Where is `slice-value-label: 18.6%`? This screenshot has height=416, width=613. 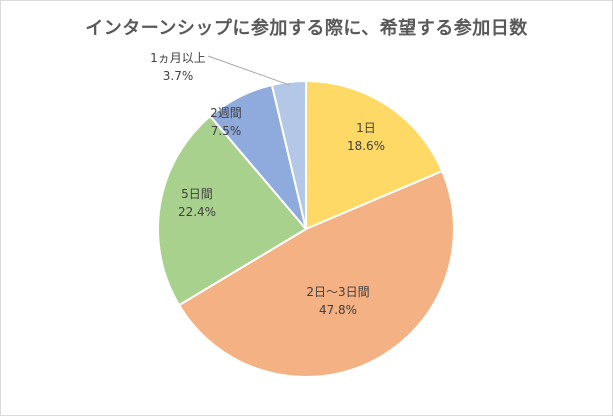 slice-value-label: 18.6% is located at coordinates (366, 146).